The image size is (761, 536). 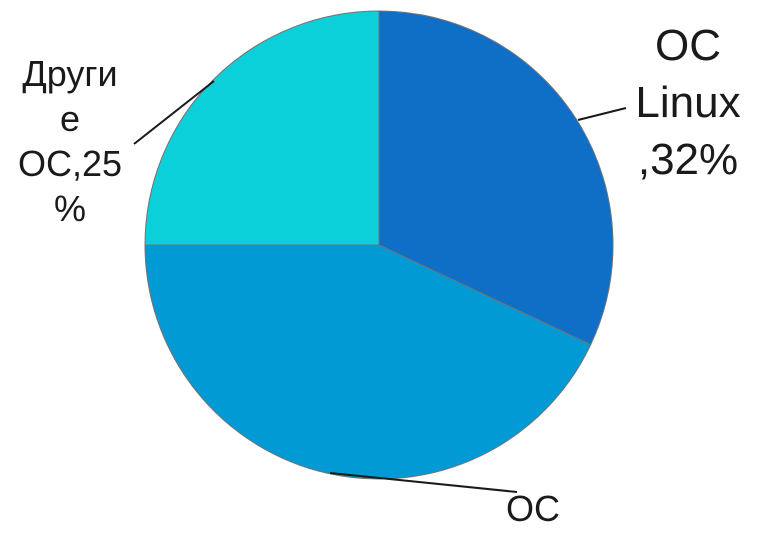 I want to click on slice-label-2: ОС, so click(x=533, y=508).